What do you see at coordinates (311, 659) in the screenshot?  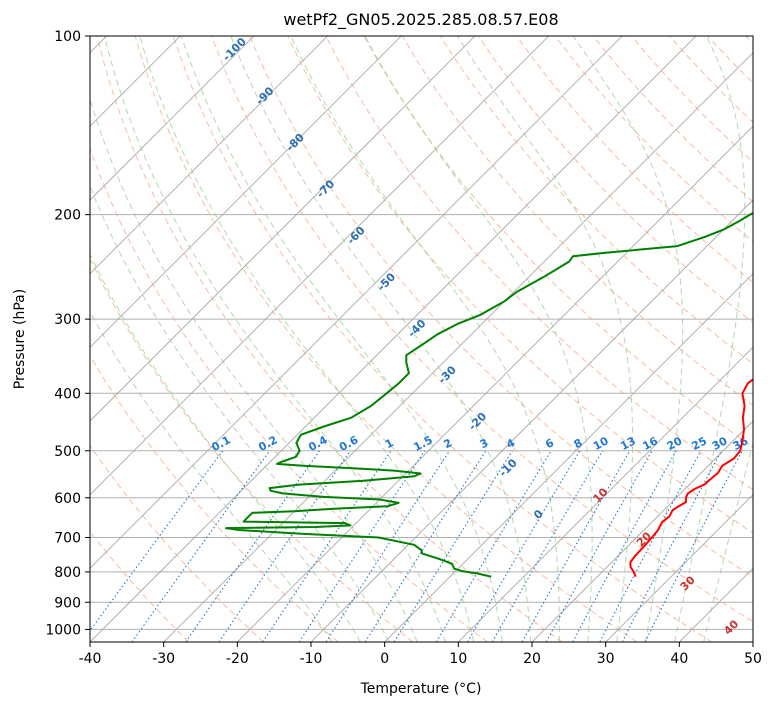 I see `x-tick-label: -10` at bounding box center [311, 659].